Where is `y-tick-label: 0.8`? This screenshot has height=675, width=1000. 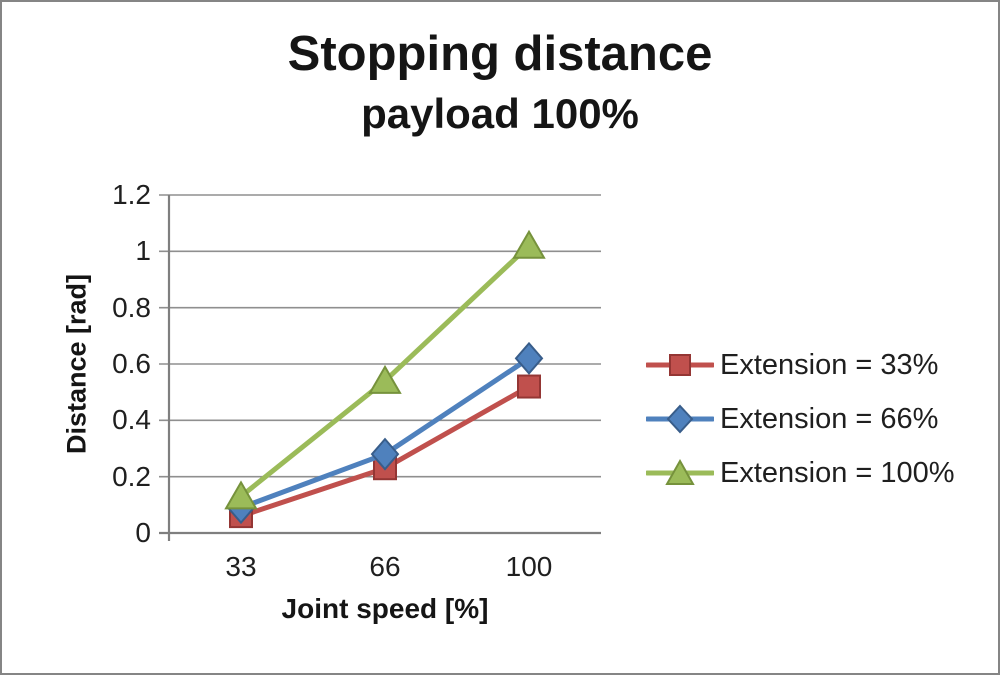
y-tick-label: 0.8 is located at coordinates (131, 307).